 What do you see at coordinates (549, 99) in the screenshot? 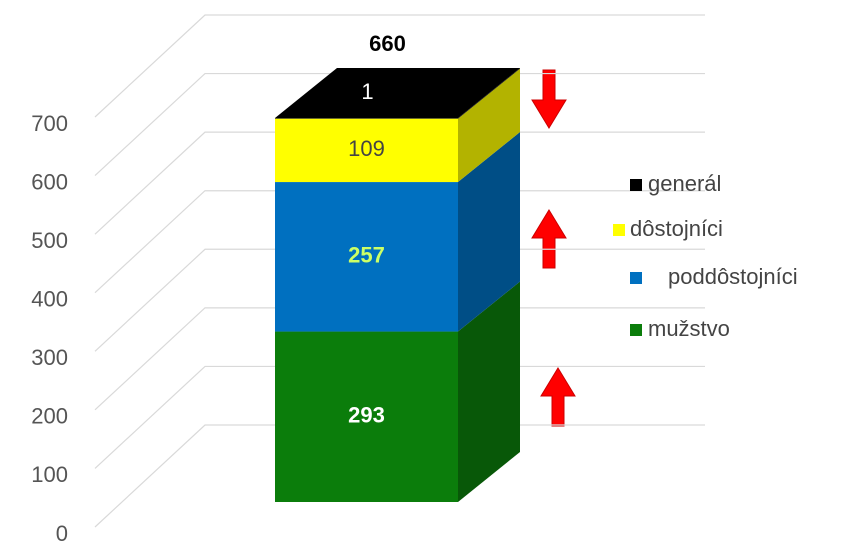
I see `arrow-down` at bounding box center [549, 99].